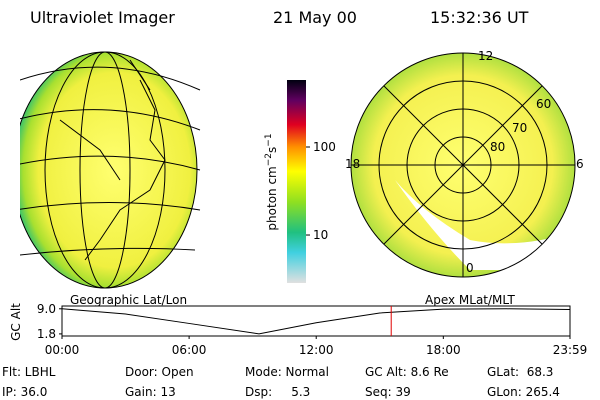 This screenshot has width=600, height=400. What do you see at coordinates (443, 350) in the screenshot?
I see `x-tick-label: 18:00` at bounding box center [443, 350].